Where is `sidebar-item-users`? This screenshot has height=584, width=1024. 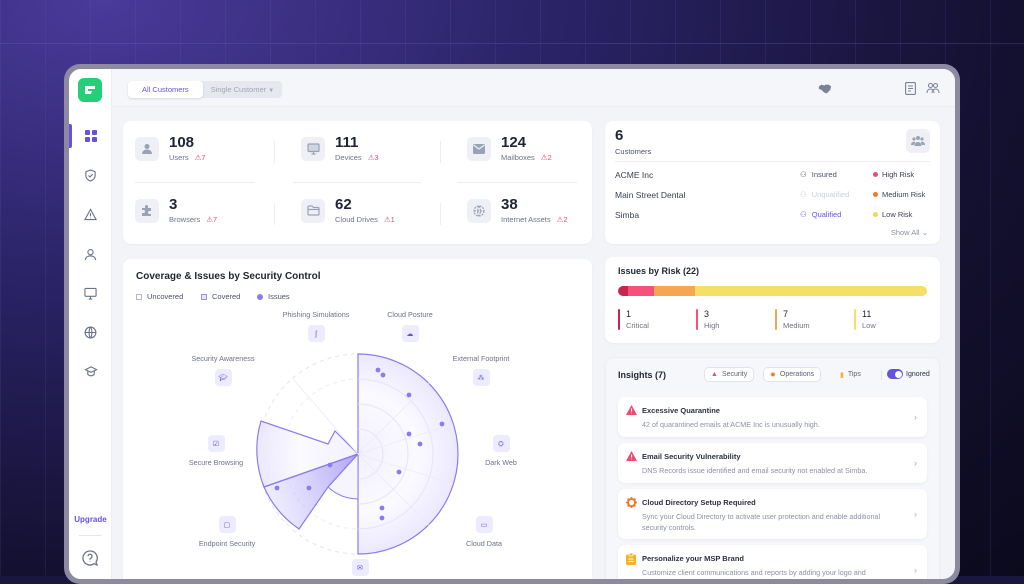 sidebar-item-users is located at coordinates (90, 254).